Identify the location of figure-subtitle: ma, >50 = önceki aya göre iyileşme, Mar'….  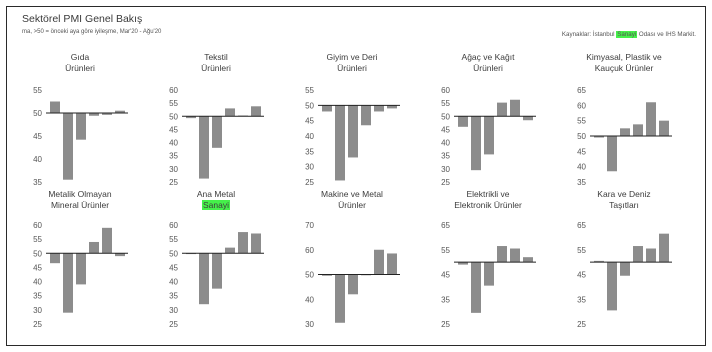
(92, 32).